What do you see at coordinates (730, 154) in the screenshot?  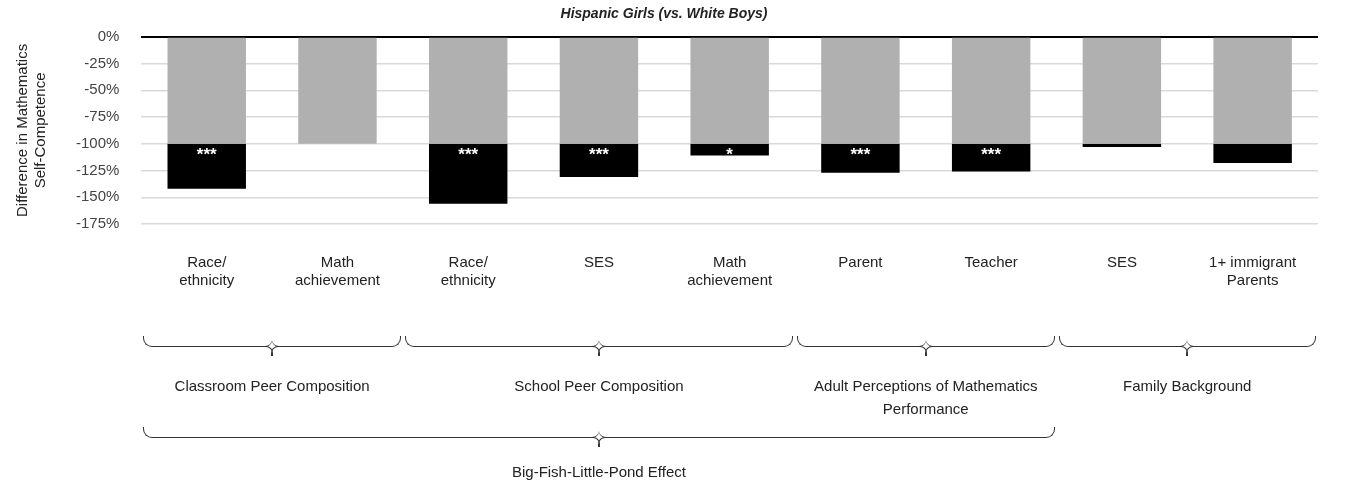 I see `data-label: *` at bounding box center [730, 154].